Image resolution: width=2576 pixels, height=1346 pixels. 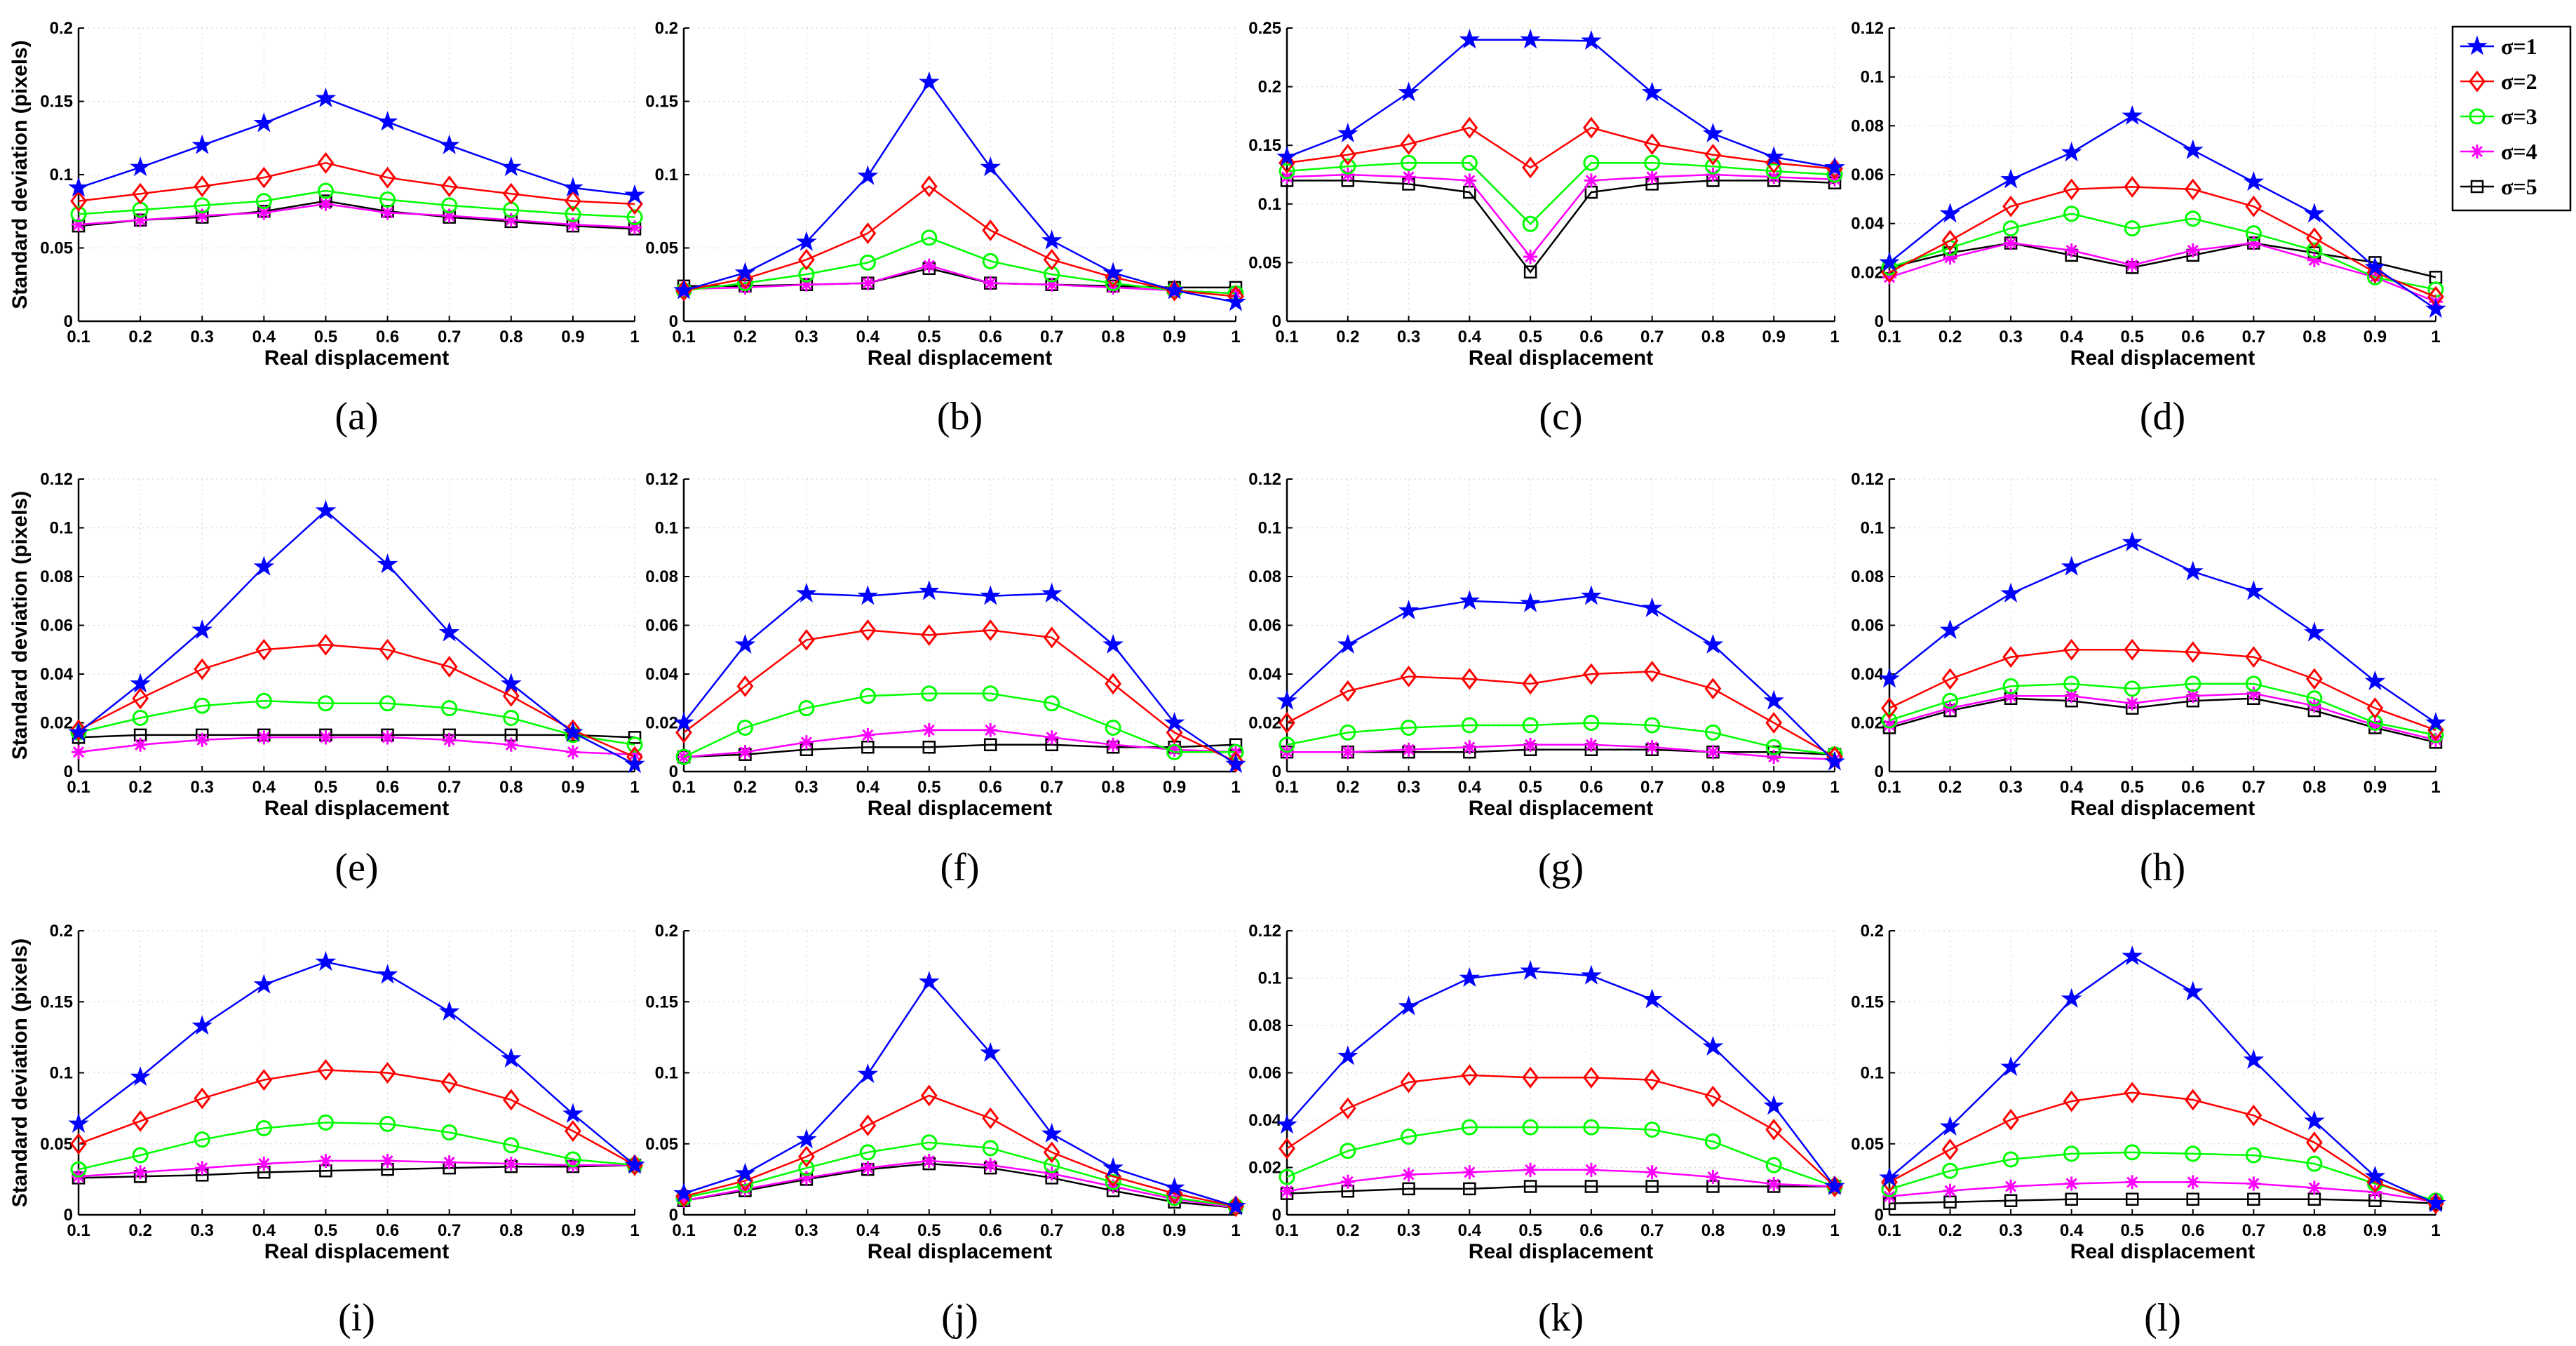 I want to click on y-tick-label: 0, so click(x=1879, y=771).